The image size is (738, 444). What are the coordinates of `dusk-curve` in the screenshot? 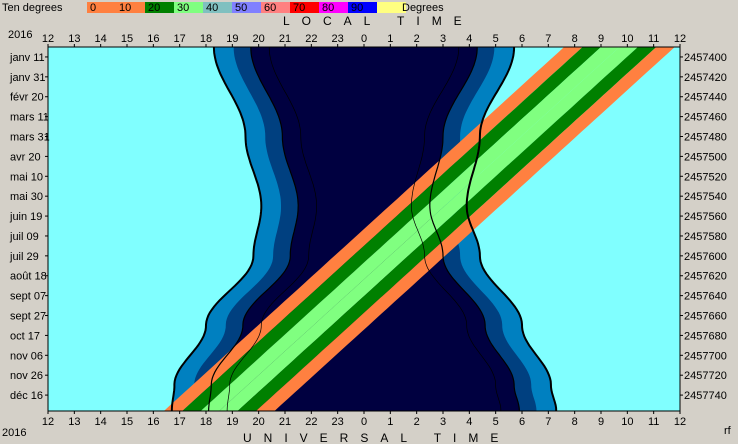 It's located at (253, 229).